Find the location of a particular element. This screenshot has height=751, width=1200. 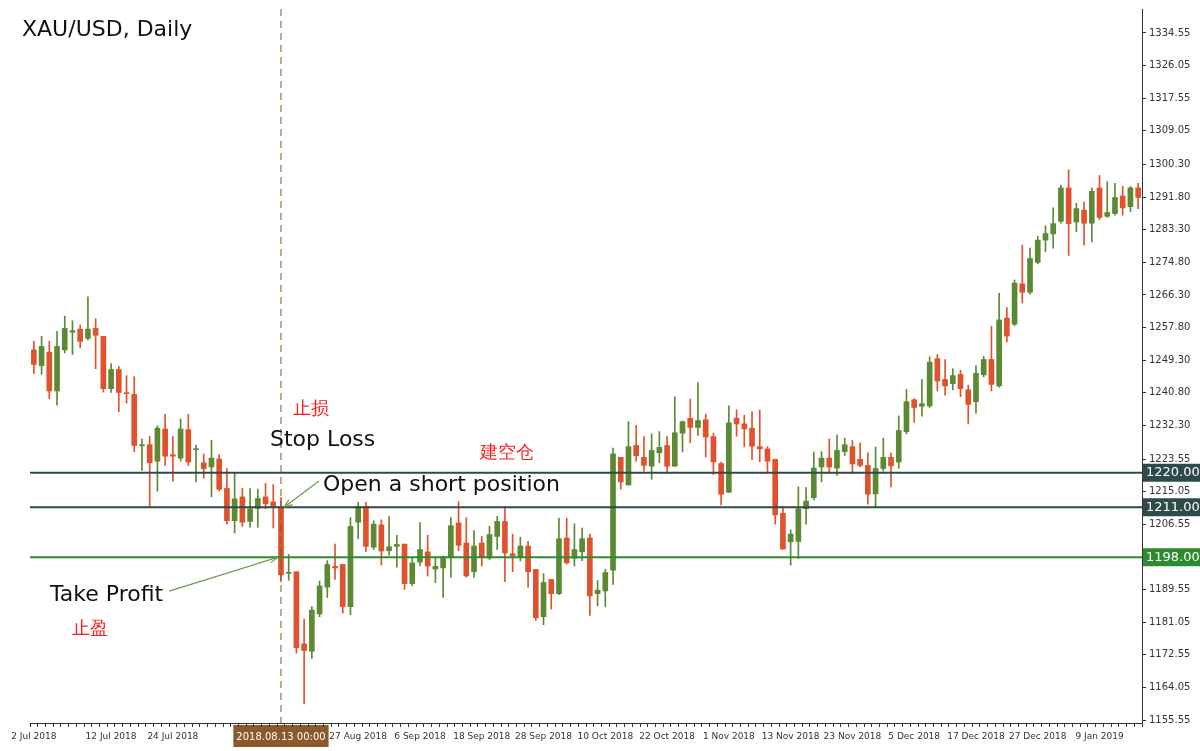

ref-line-label: 1198.00 is located at coordinates (1173, 556).